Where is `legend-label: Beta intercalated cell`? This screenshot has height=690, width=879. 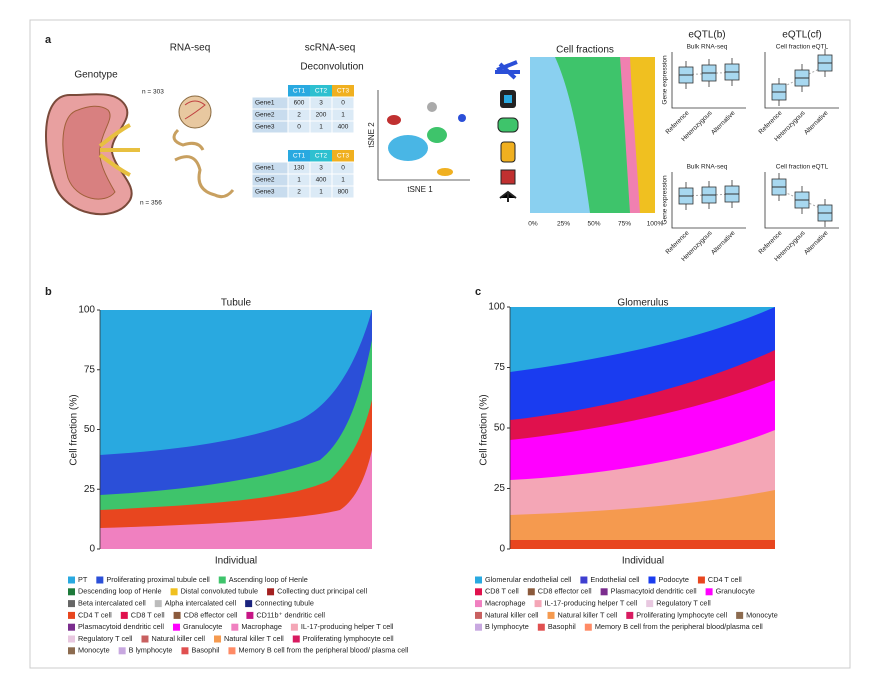 legend-label: Beta intercalated cell is located at coordinates (112, 603).